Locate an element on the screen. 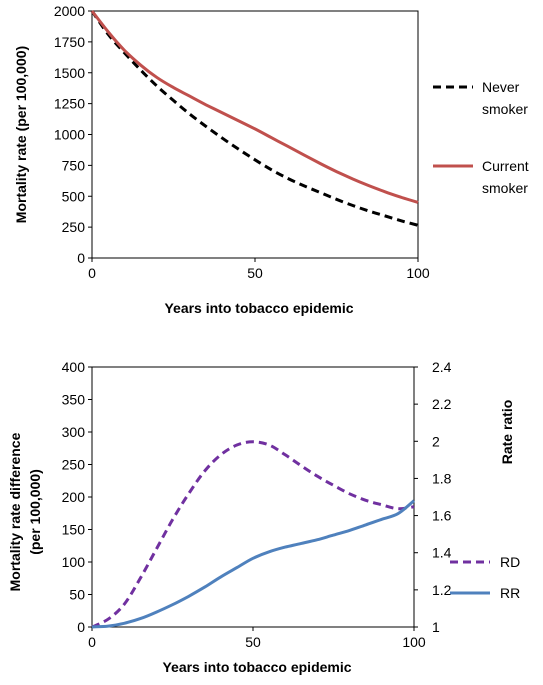  legend-label: RD is located at coordinates (510, 562).